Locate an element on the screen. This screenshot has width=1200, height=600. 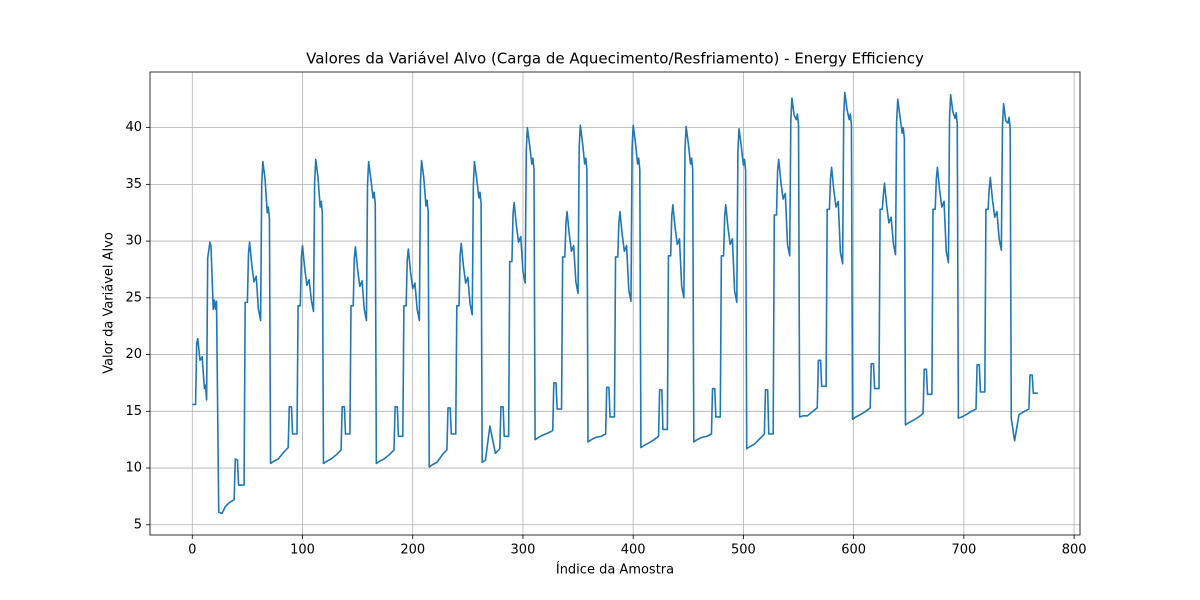
y-tick-label: 35 is located at coordinates (133, 184).